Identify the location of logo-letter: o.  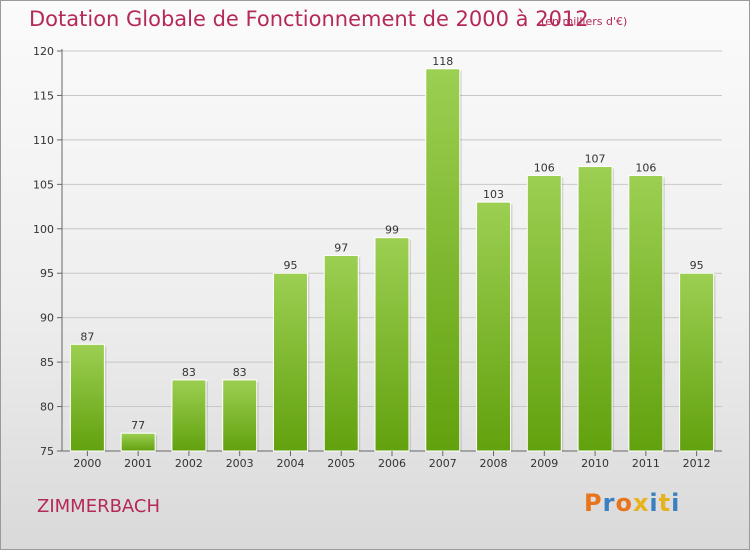
(624, 503).